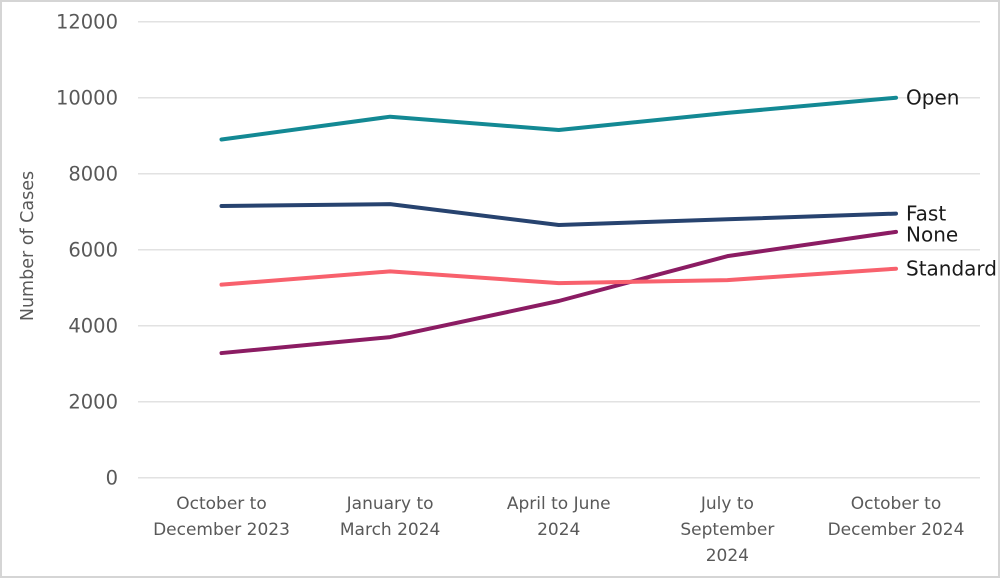 The height and width of the screenshot is (578, 1000). Describe the element at coordinates (558, 276) in the screenshot. I see `series-line-standard` at that location.